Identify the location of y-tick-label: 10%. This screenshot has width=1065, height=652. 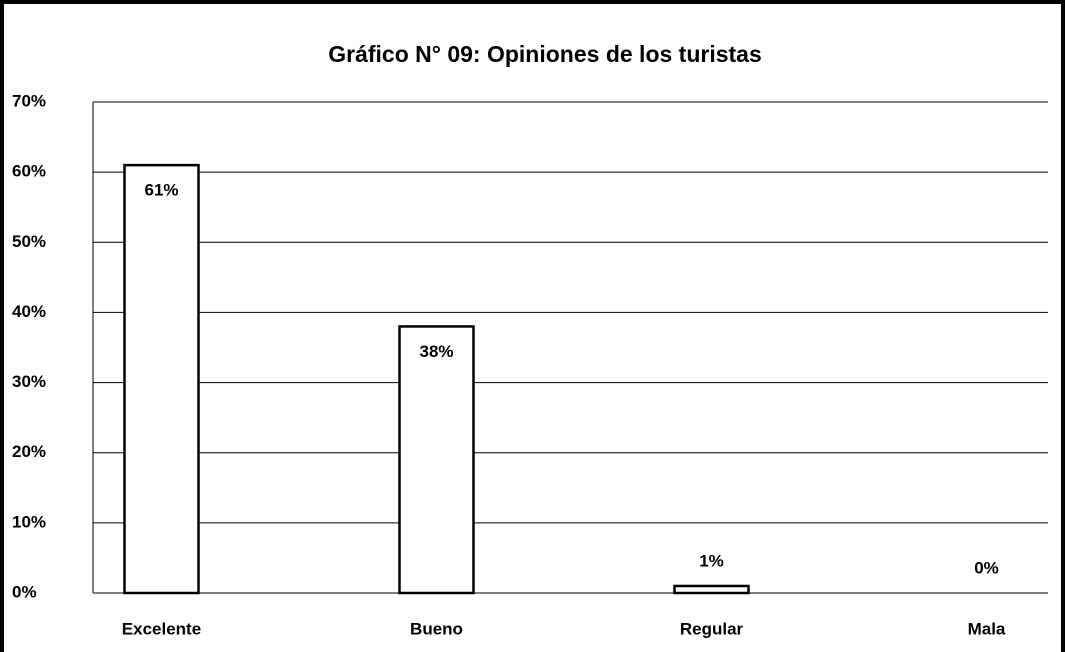
(29, 521).